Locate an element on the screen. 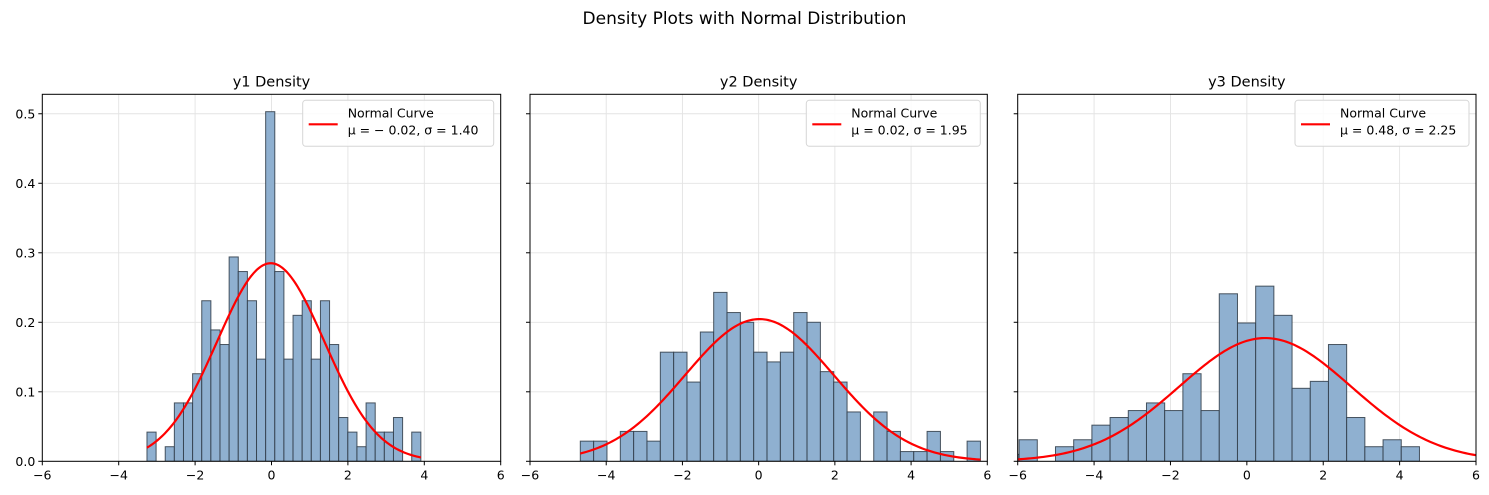 This screenshot has height=495, width=1489. subplot-title: y2 Density is located at coordinates (759, 82).